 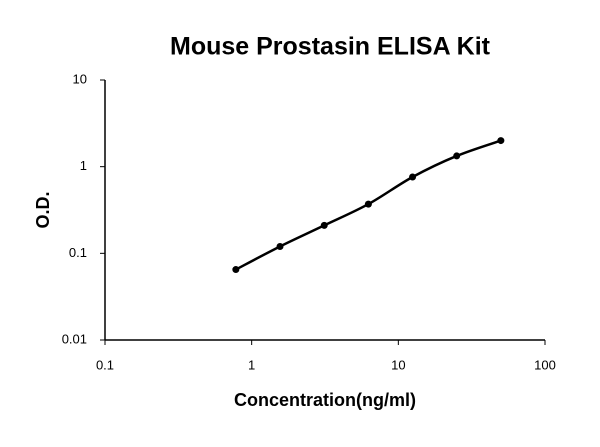 What do you see at coordinates (105, 364) in the screenshot?
I see `x-tick-label: 0.1` at bounding box center [105, 364].